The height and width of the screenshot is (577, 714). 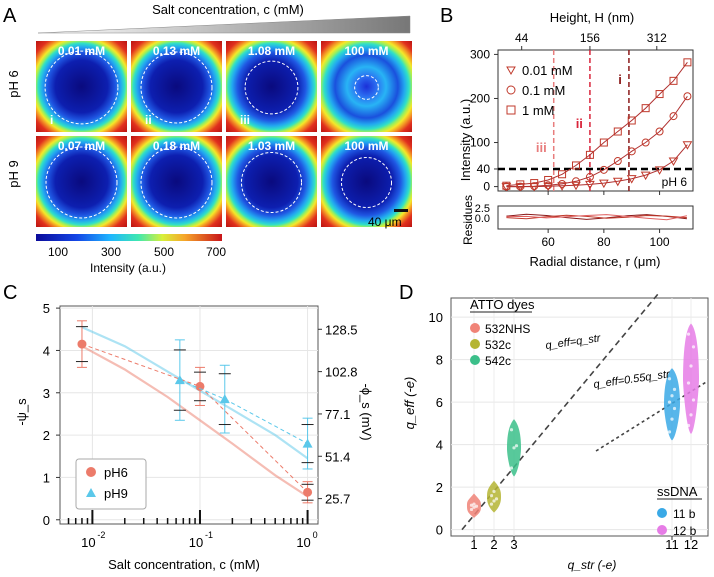 What do you see at coordinates (547, 70) in the screenshot?
I see `legend-label-b: 0.01 mM` at bounding box center [547, 70].